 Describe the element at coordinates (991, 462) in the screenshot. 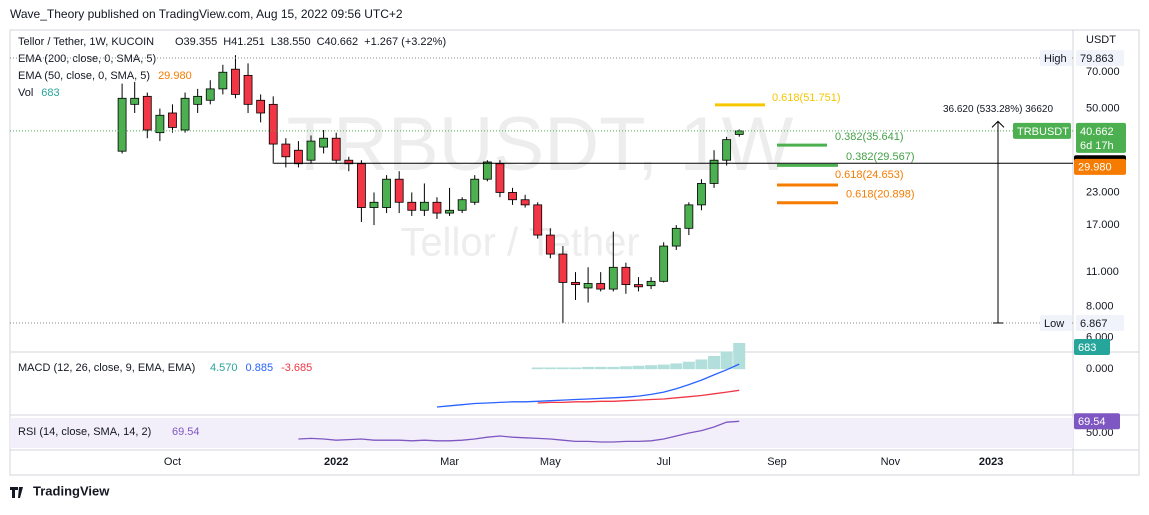

I see `x-tick-label: 2023` at that location.